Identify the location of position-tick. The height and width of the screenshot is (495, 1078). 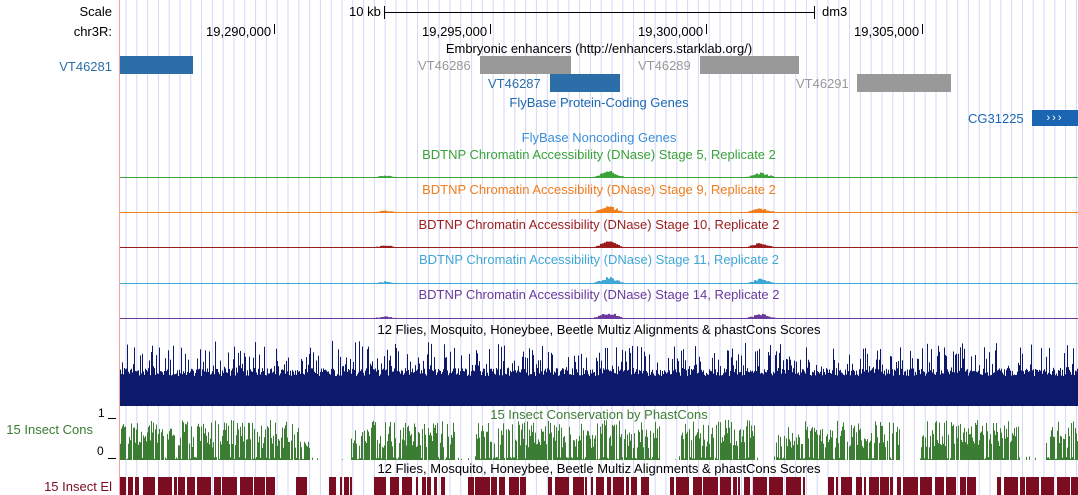
(274, 29).